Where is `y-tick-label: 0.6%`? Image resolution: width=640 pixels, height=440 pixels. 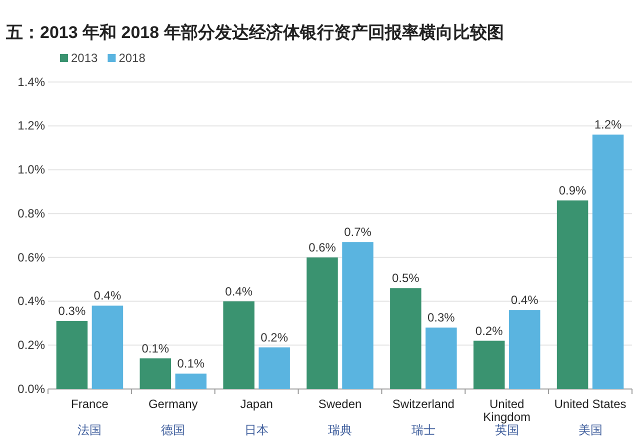
y-tick-label: 0.6% is located at coordinates (32, 257).